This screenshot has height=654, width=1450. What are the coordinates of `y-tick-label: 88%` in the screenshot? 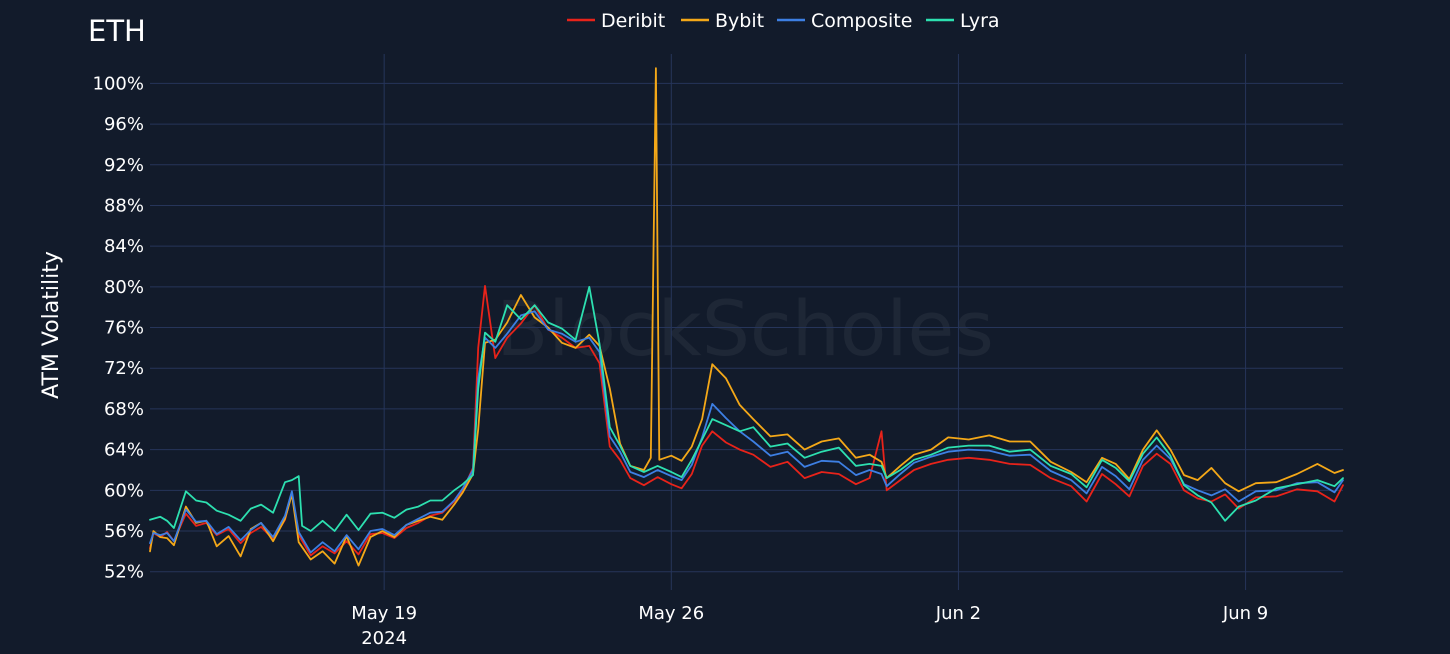 It's located at (124, 205).